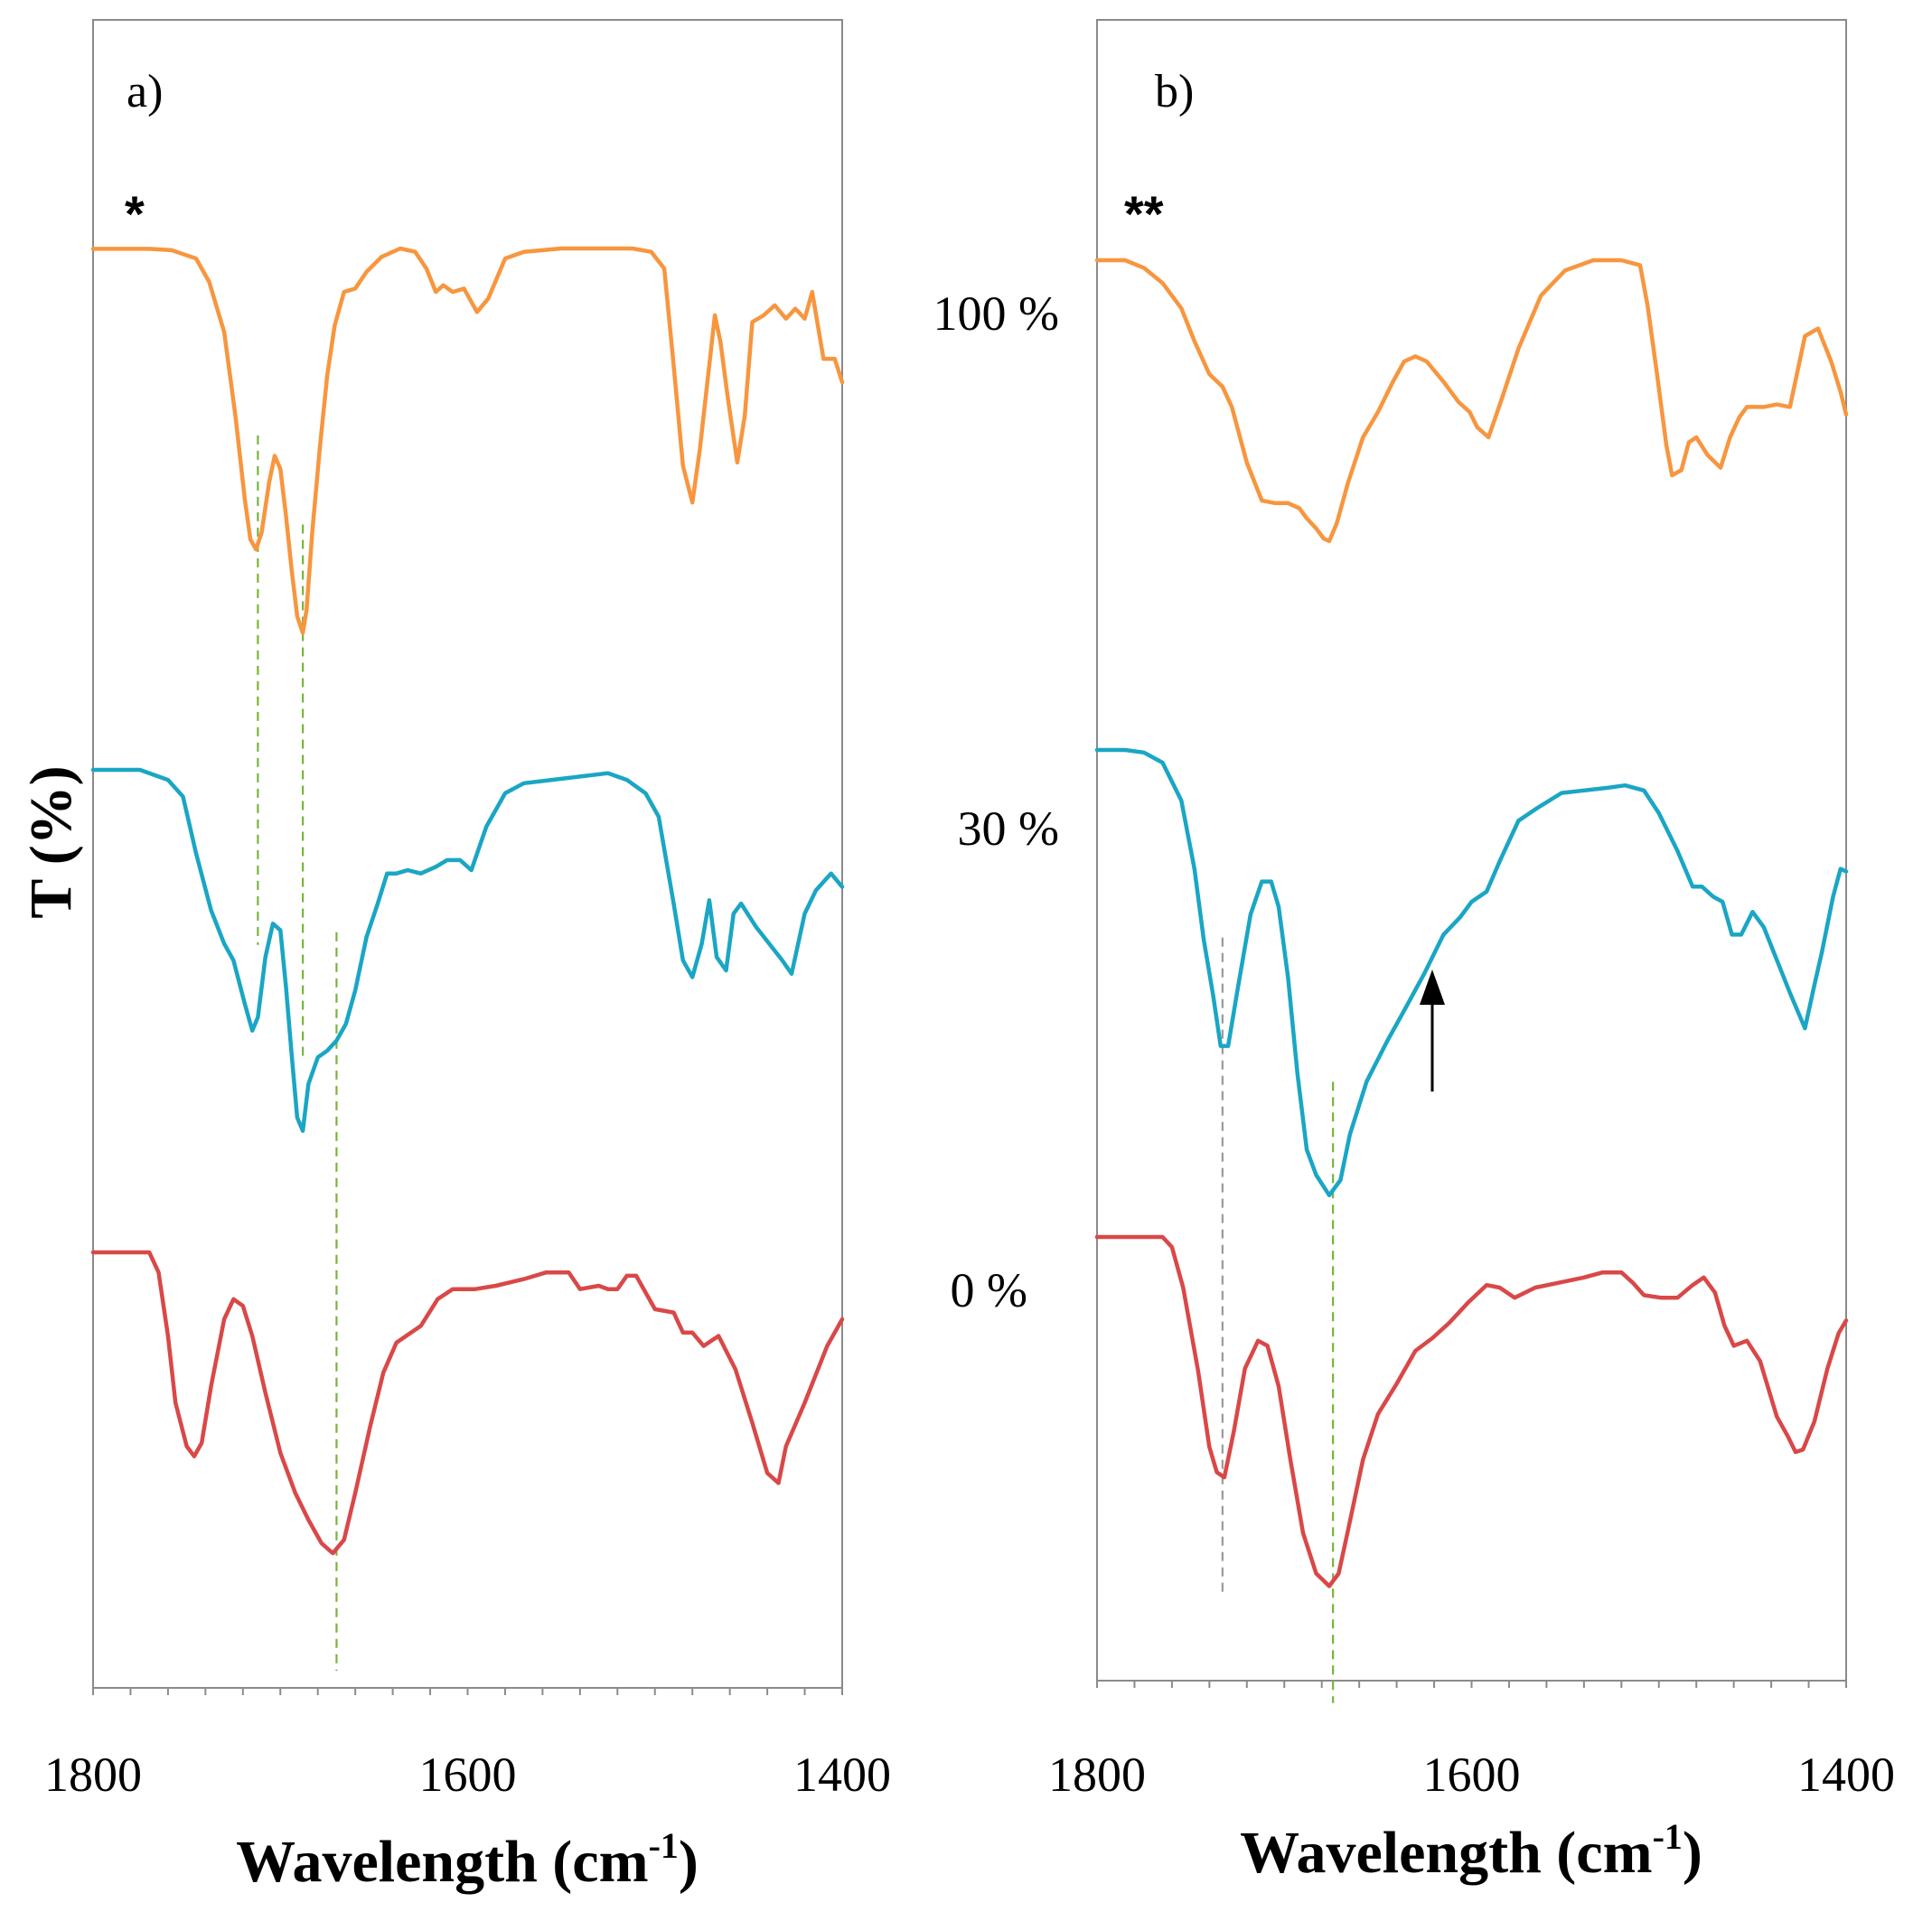 This screenshot has height=1921, width=1932. Describe the element at coordinates (135, 213) in the screenshot. I see `panel-a-marker: *` at that location.